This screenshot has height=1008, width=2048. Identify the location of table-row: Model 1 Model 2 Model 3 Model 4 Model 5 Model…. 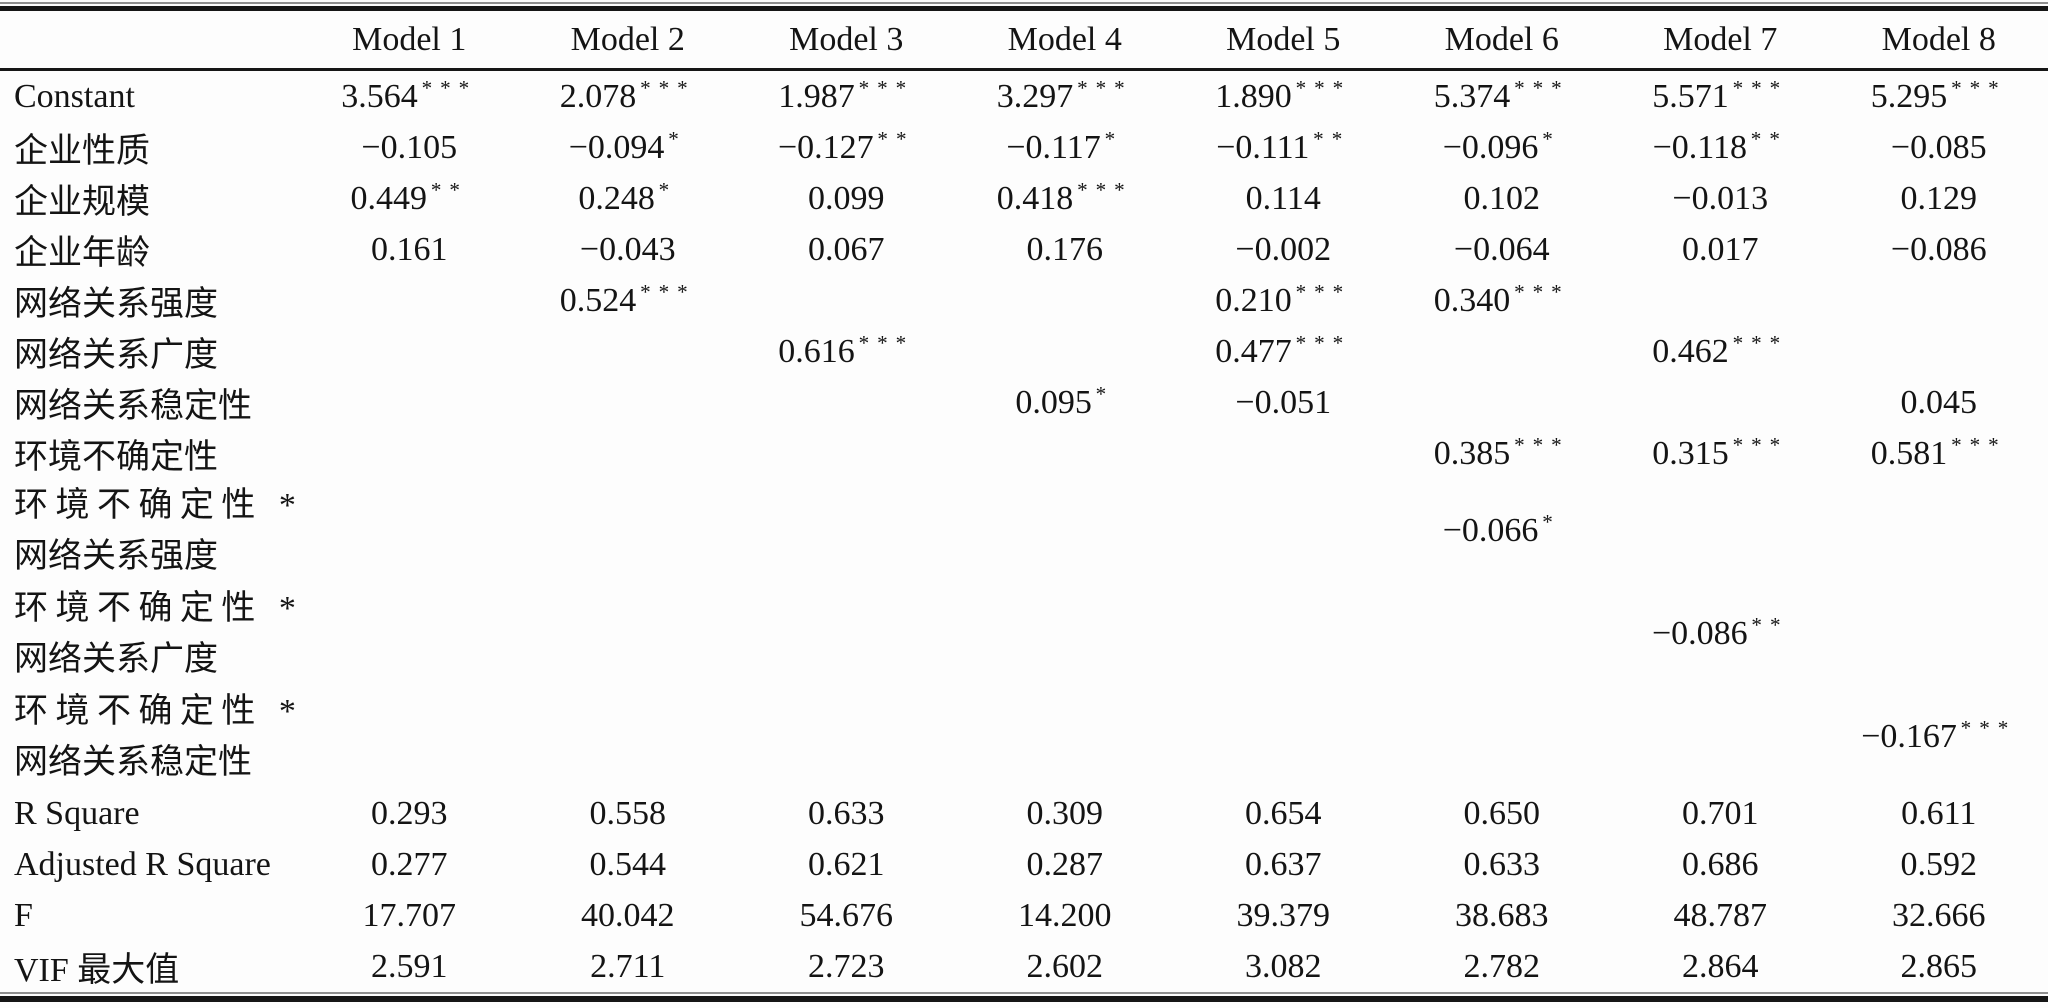
(1024, 41).